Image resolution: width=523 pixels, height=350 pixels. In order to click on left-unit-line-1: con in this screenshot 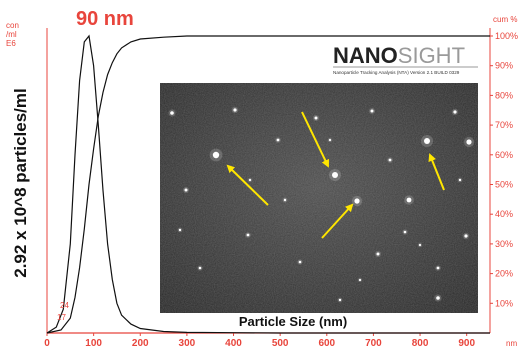, I will do `click(12, 25)`.